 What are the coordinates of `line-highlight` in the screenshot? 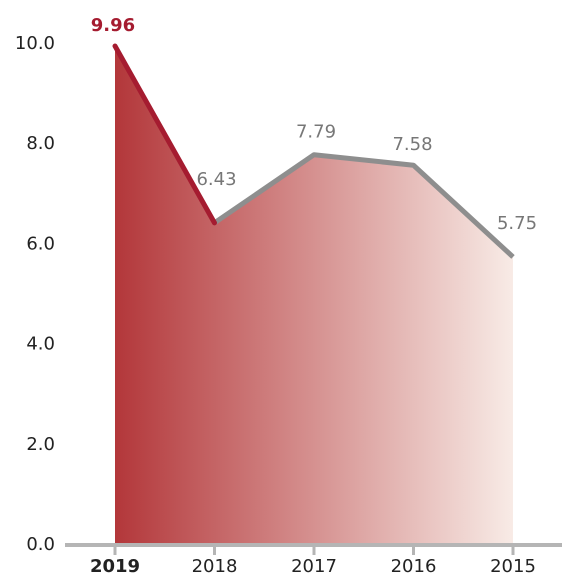 It's located at (164, 134).